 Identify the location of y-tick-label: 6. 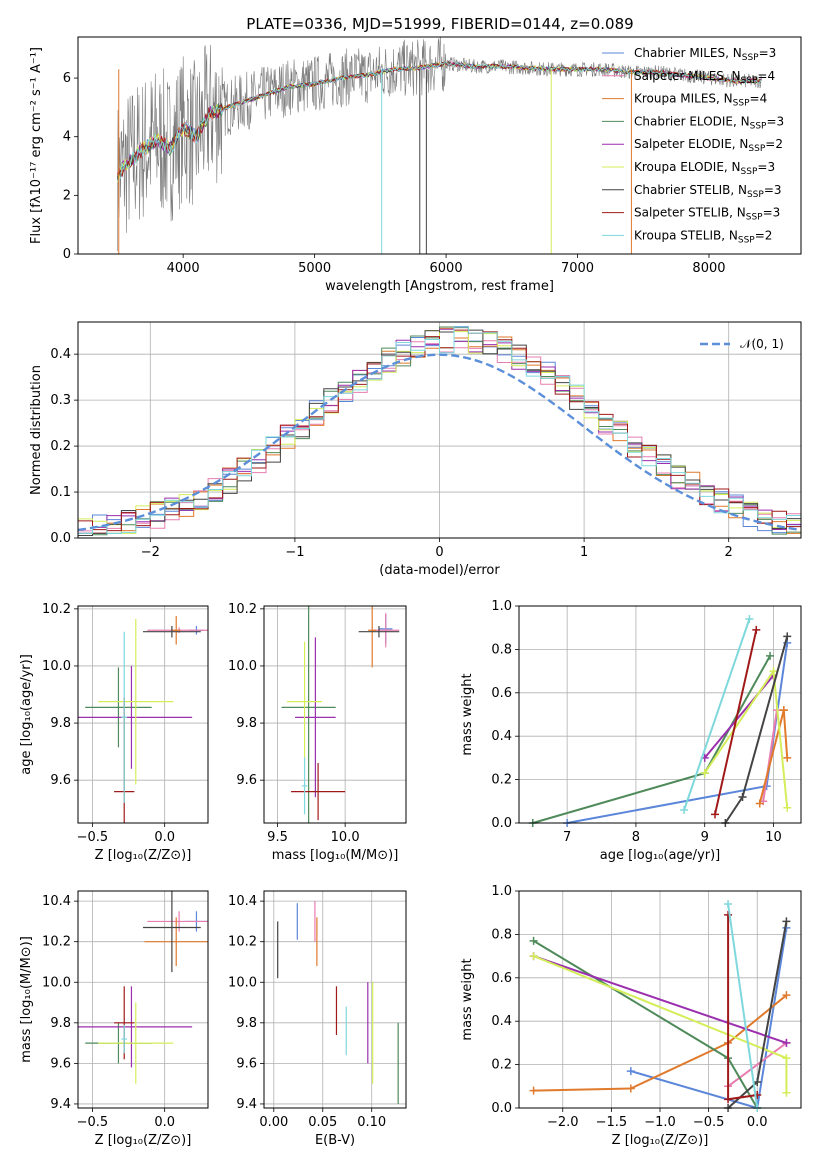
(67, 78).